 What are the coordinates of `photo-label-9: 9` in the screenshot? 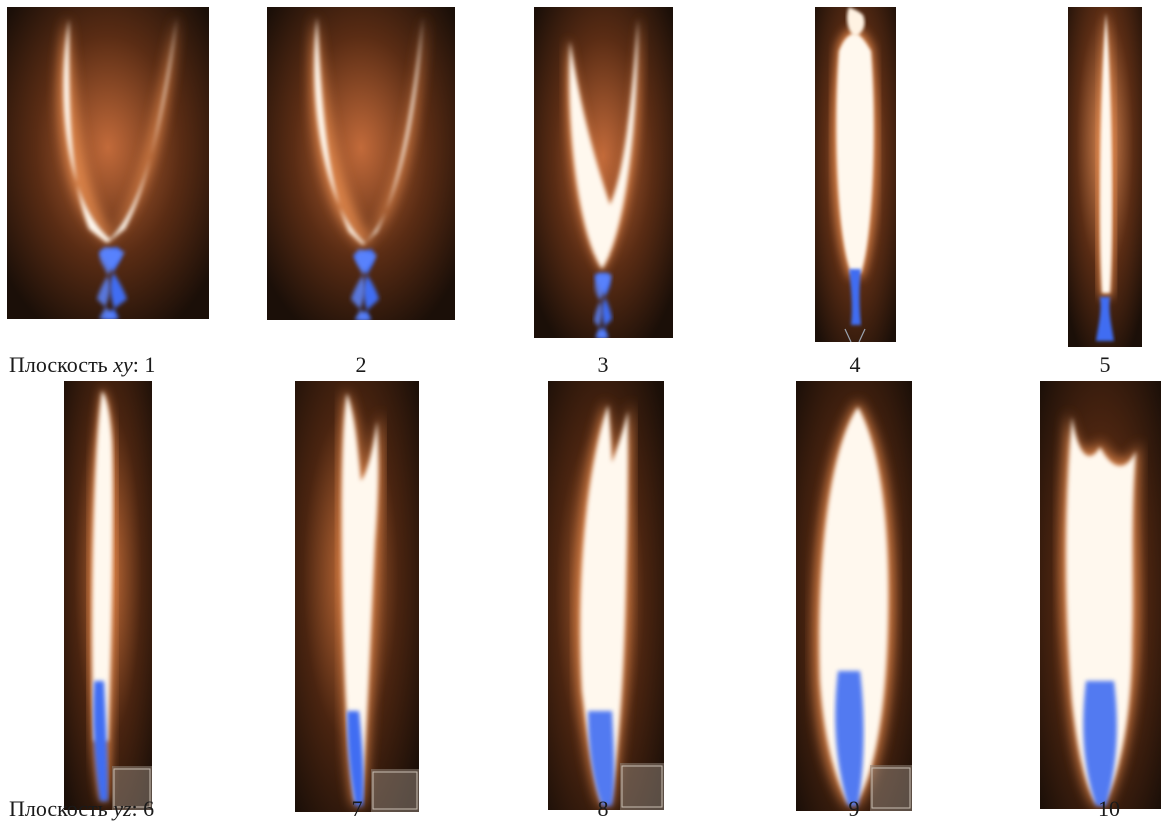 It's located at (854, 808).